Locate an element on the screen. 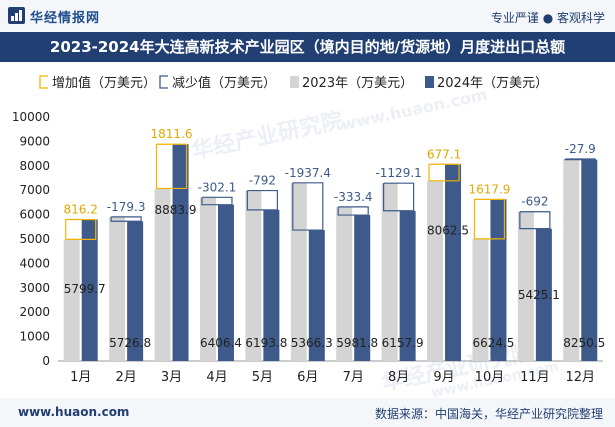  change-label: -792 is located at coordinates (262, 181).